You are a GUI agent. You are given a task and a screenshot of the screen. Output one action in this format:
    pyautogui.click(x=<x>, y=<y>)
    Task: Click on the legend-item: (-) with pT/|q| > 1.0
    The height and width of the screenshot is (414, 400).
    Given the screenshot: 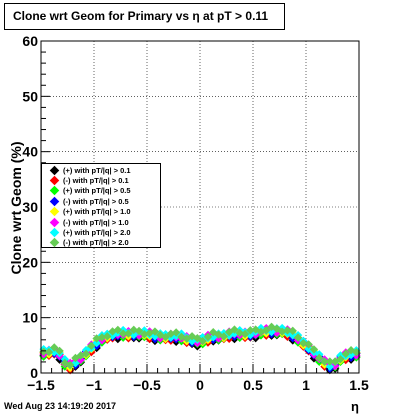 What is the action you would take?
    pyautogui.click(x=101, y=222)
    